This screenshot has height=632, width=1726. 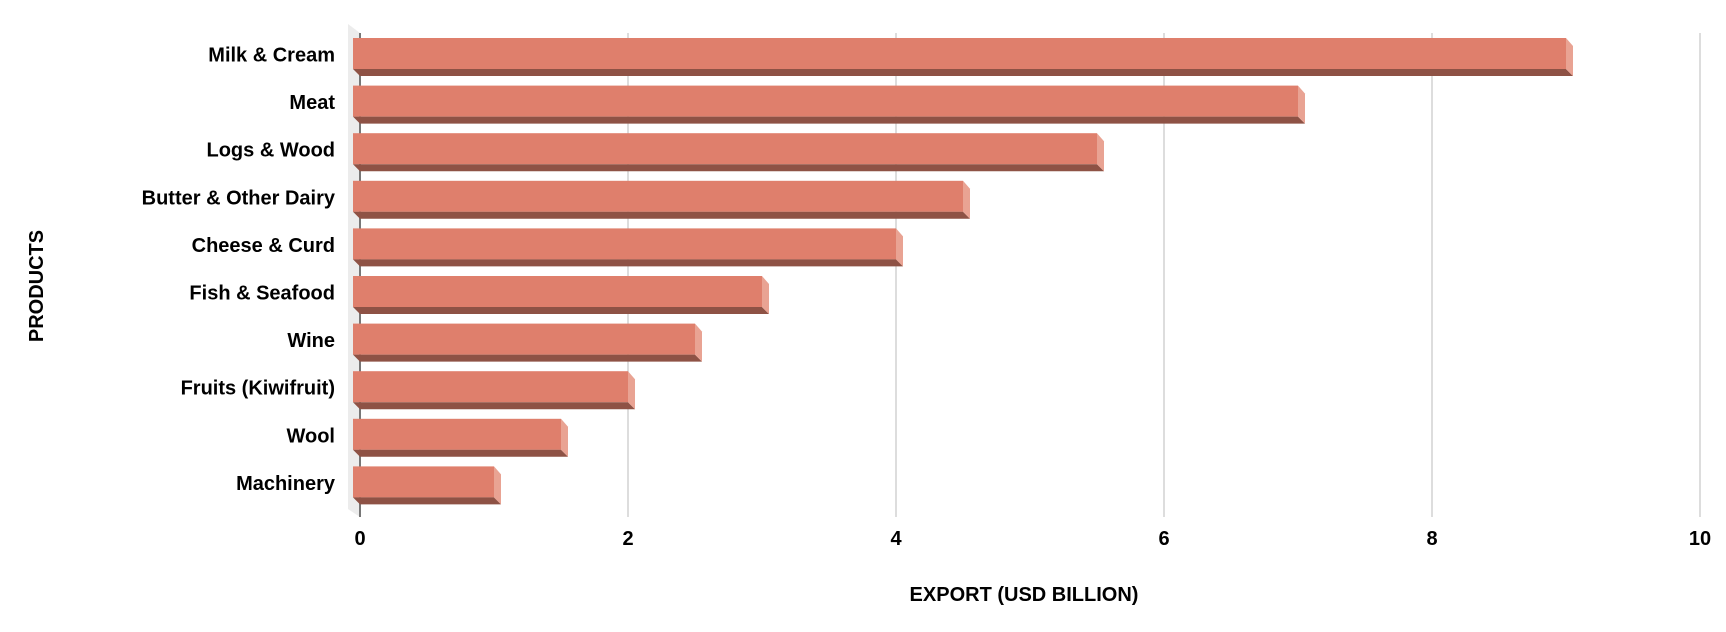 I want to click on x-axis-title: EXPORT (USD BILLION), so click(x=1024, y=595).